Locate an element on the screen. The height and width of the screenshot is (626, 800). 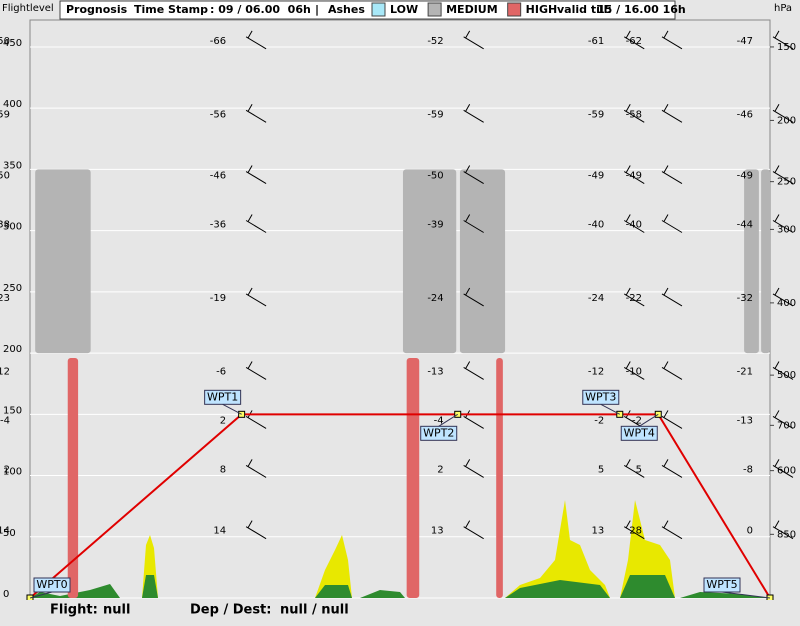
flight-label: Flight: is located at coordinates (74, 610).